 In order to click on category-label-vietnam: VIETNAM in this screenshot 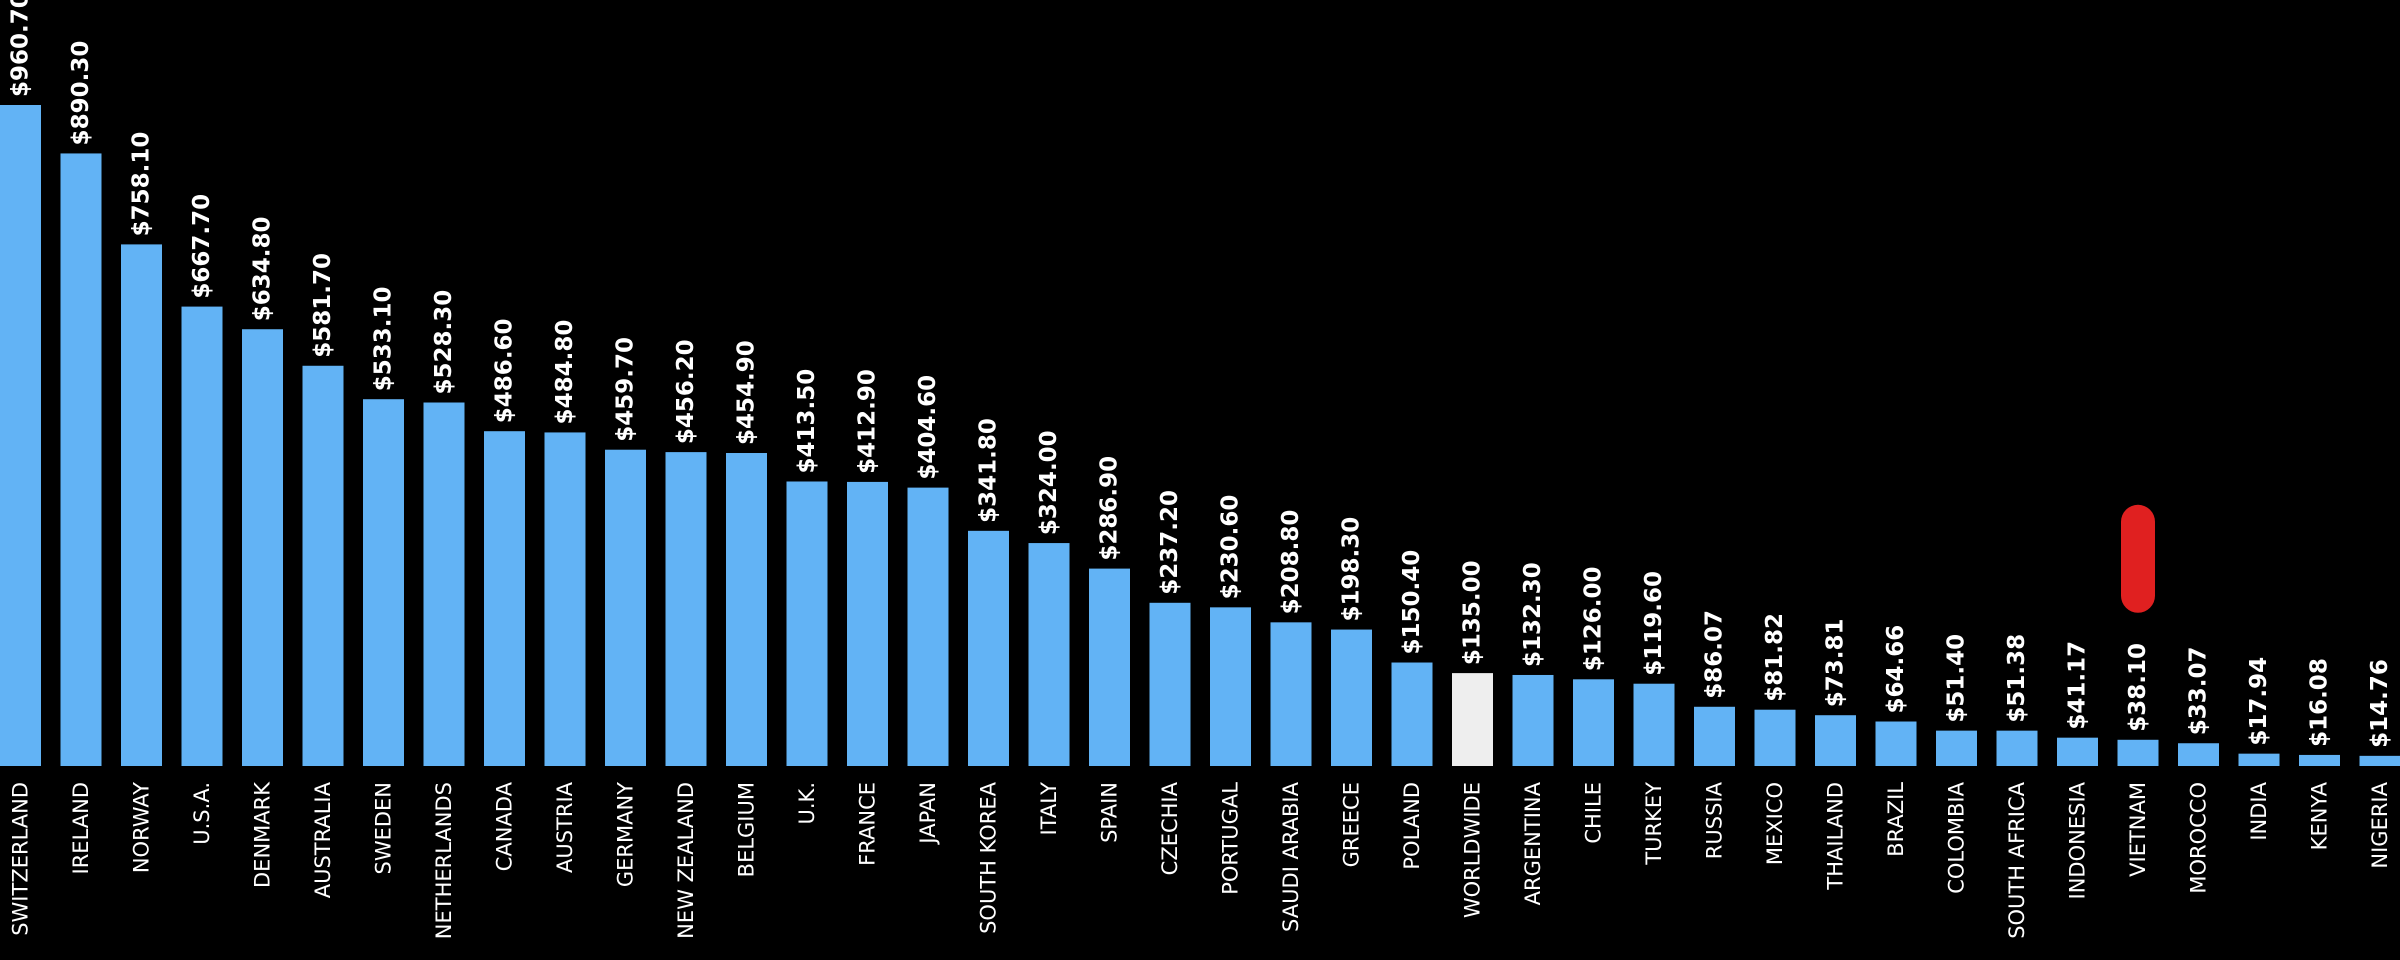, I will do `click(2138, 829)`.